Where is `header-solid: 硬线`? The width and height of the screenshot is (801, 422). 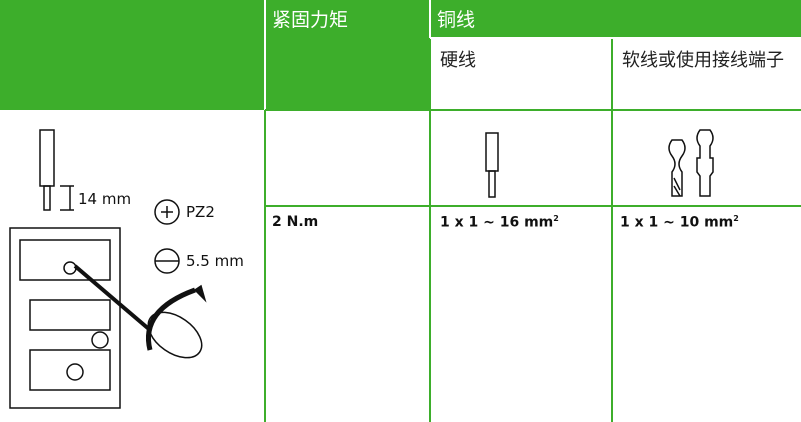 header-solid: 硬线 is located at coordinates (458, 60).